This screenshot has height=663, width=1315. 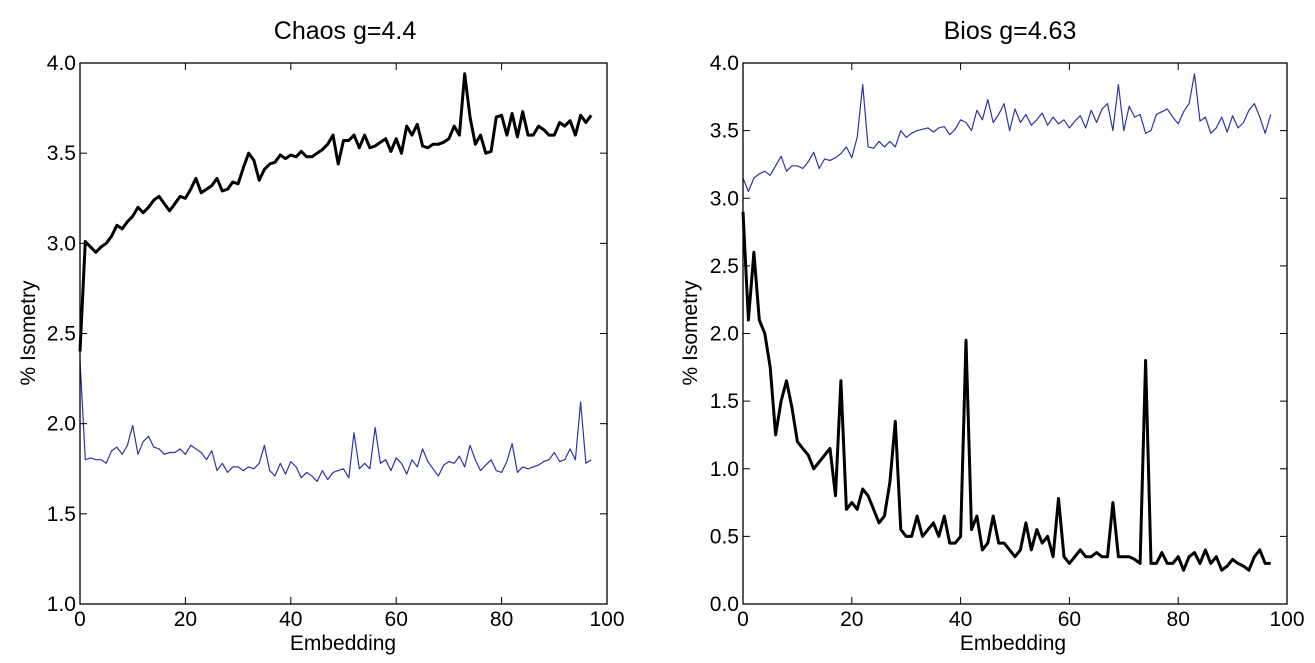 What do you see at coordinates (345, 31) in the screenshot?
I see `chart-title: Chaos g=4.4` at bounding box center [345, 31].